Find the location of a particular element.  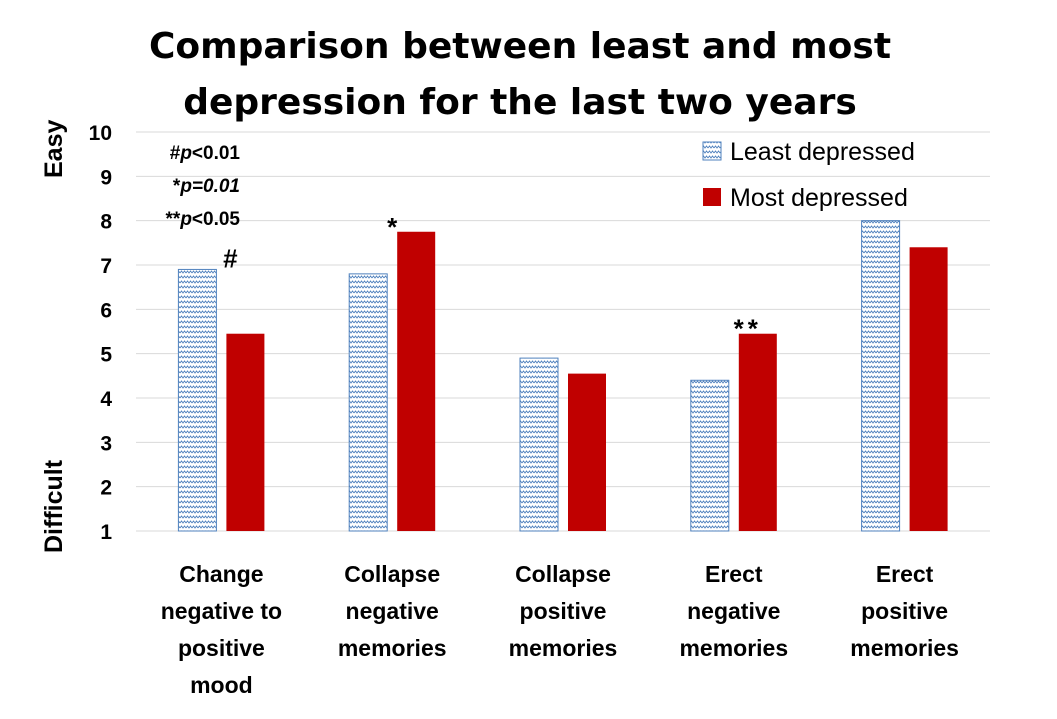

y-tick-label: 8 is located at coordinates (106, 222).